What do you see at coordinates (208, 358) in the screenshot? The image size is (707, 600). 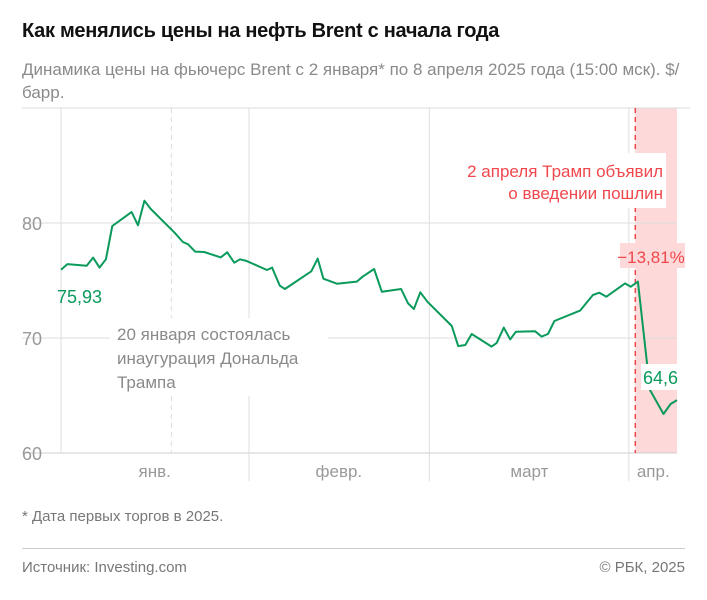 I see `inauguration-annotation: инаугурация Дональда` at bounding box center [208, 358].